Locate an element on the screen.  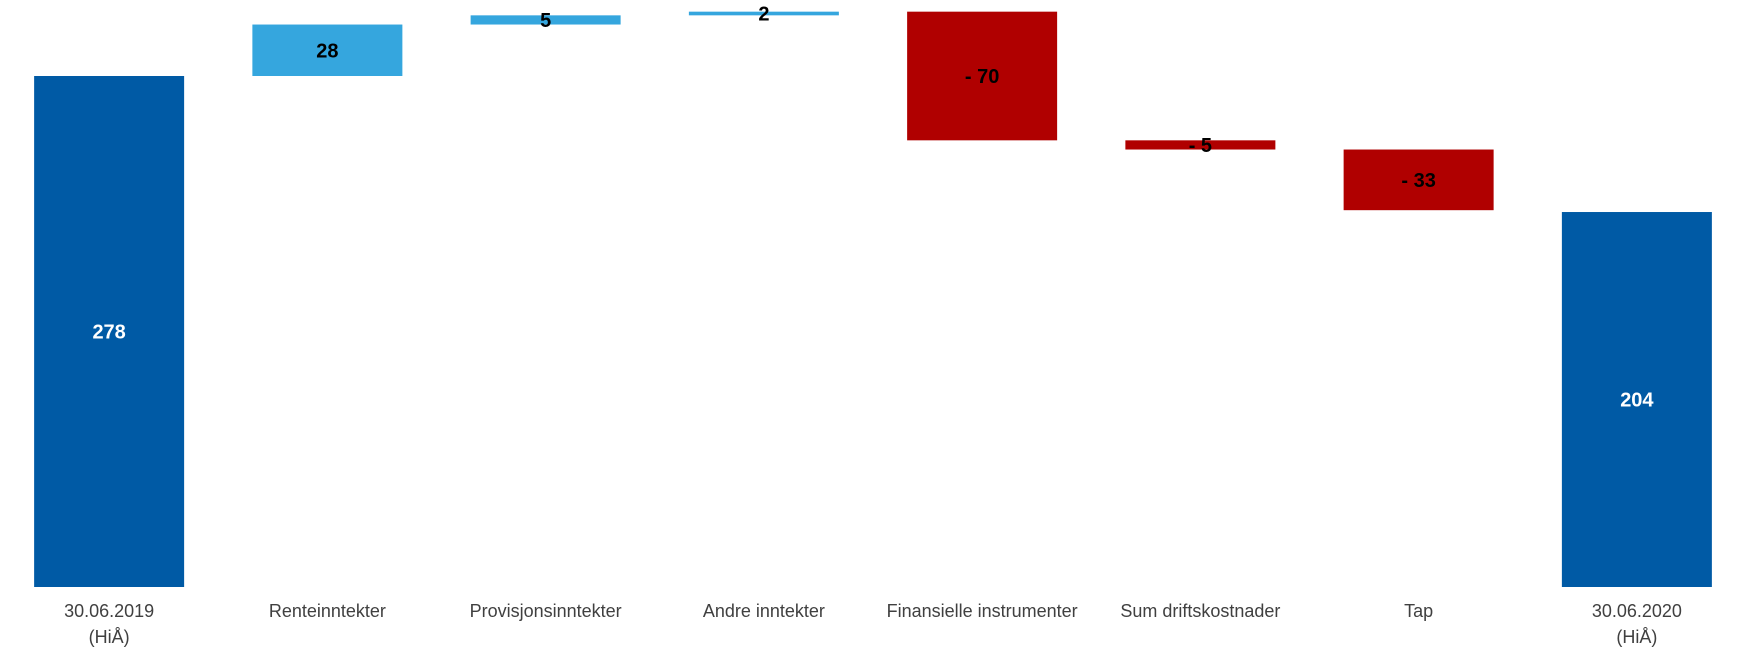
data-label-2: 28 is located at coordinates (327, 51).